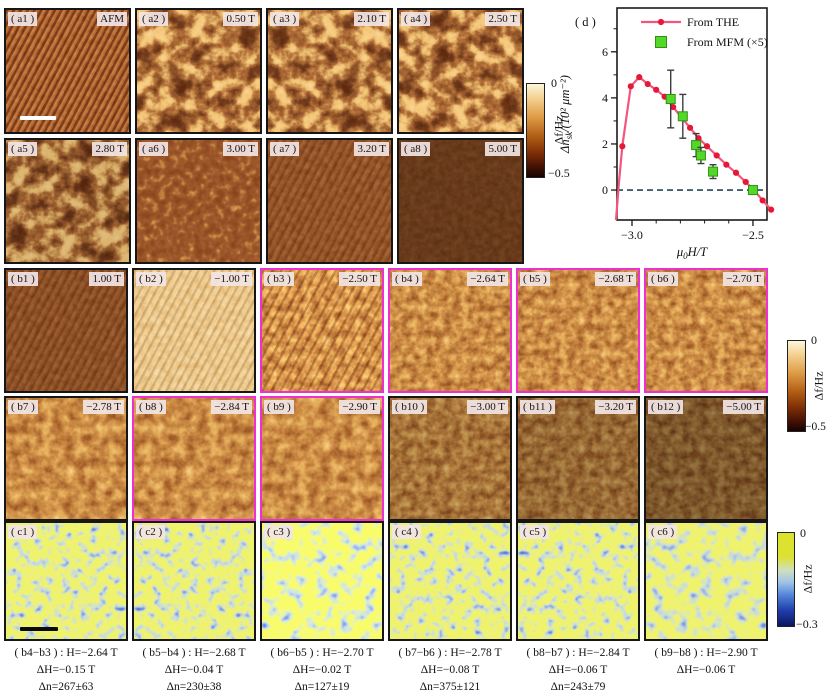 Image resolution: width=833 pixels, height=696 pixels. I want to click on annotation-line2: ΔH=−0.15 T, so click(66, 670).